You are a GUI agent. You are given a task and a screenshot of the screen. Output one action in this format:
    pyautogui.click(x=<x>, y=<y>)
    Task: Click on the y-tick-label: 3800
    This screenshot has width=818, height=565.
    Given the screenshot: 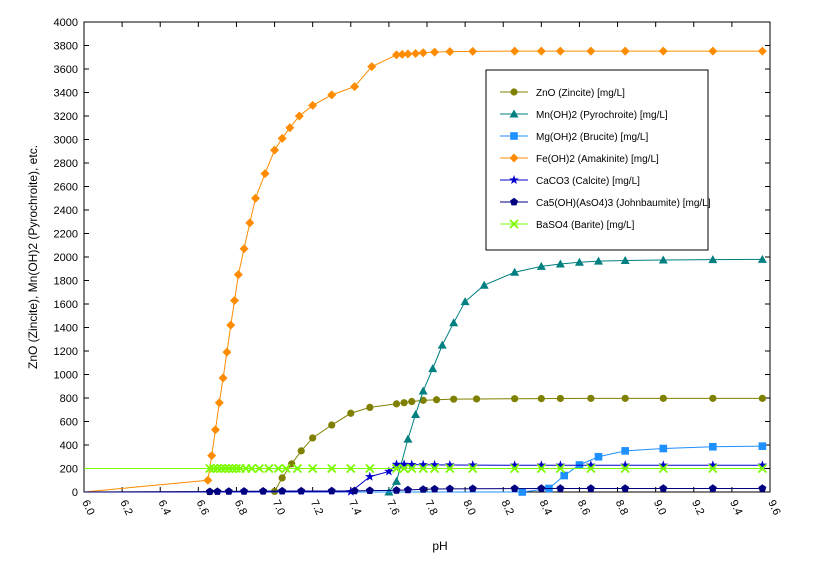 What is the action you would take?
    pyautogui.click(x=66, y=47)
    